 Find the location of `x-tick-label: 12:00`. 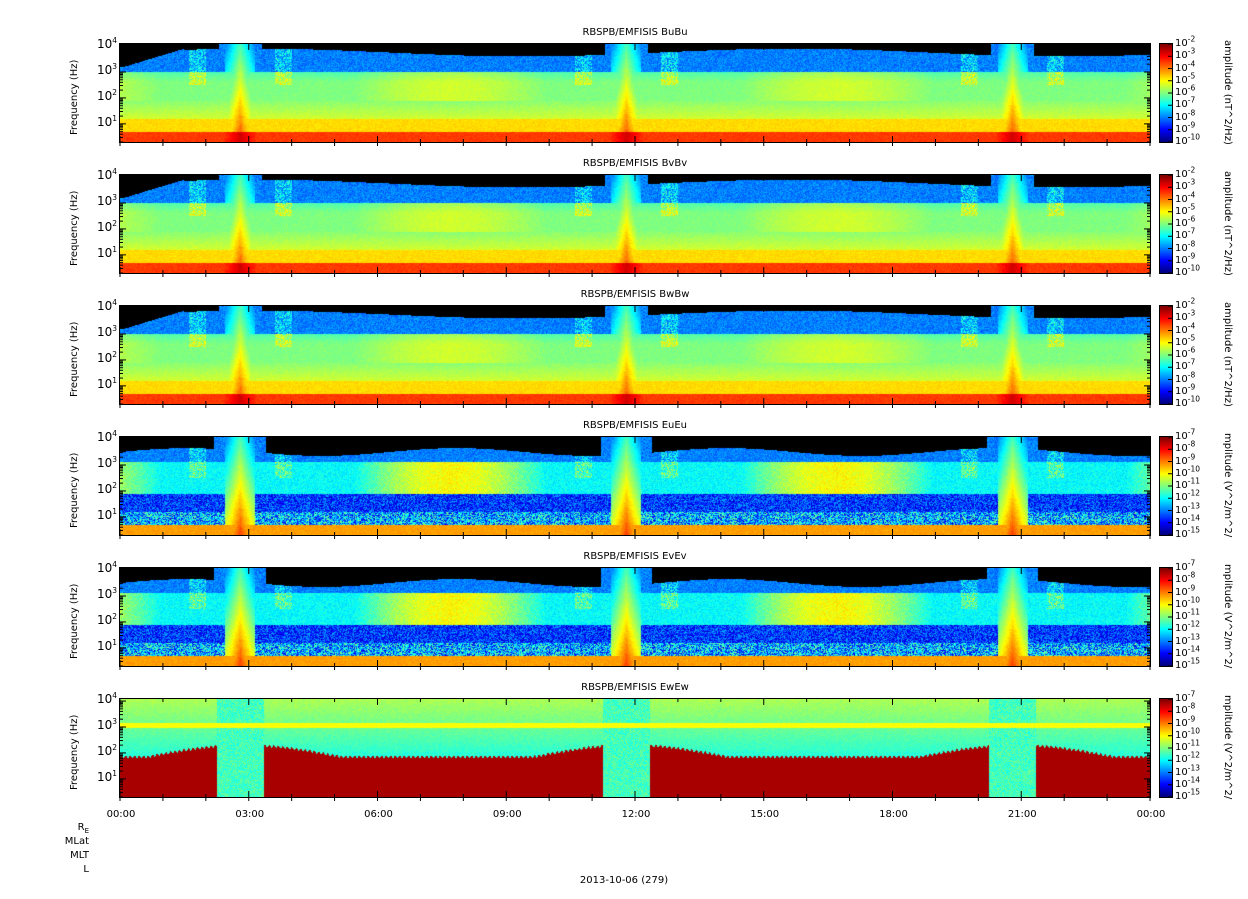

x-tick-label: 12:00 is located at coordinates (636, 814).